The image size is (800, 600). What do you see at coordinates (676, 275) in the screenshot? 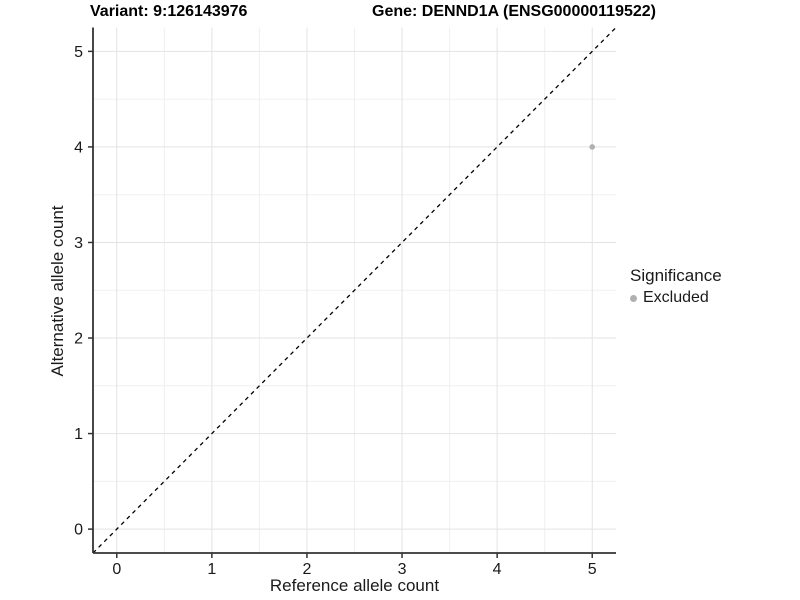
I see `legend-title: Significance` at bounding box center [676, 275].